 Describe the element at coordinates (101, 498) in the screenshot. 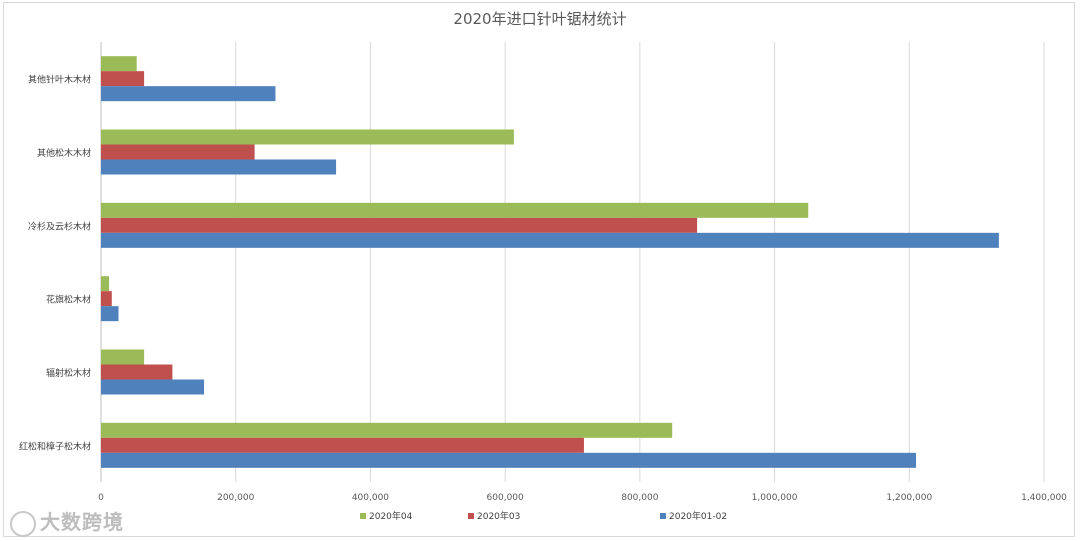

I see `x-tick-label: 0` at that location.